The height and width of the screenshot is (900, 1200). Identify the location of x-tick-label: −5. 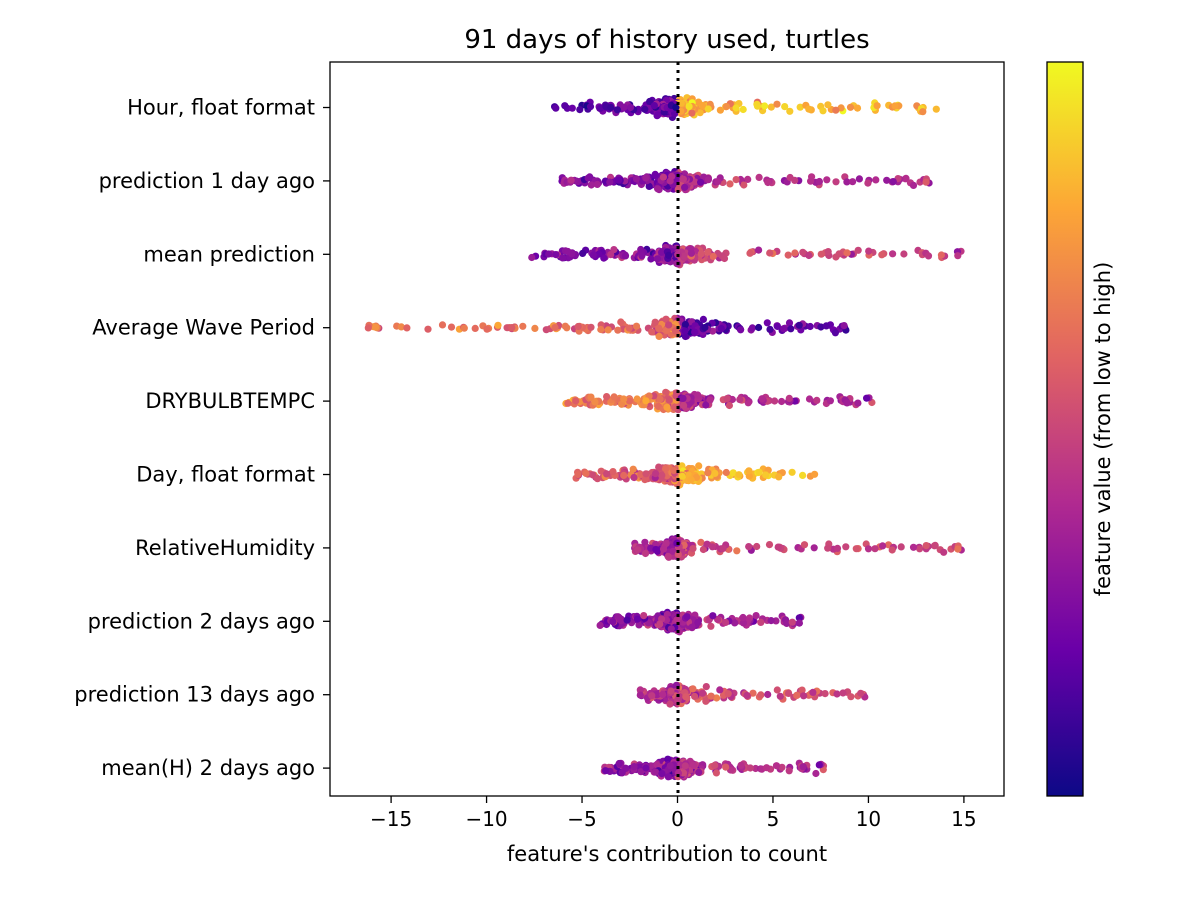
(581, 819).